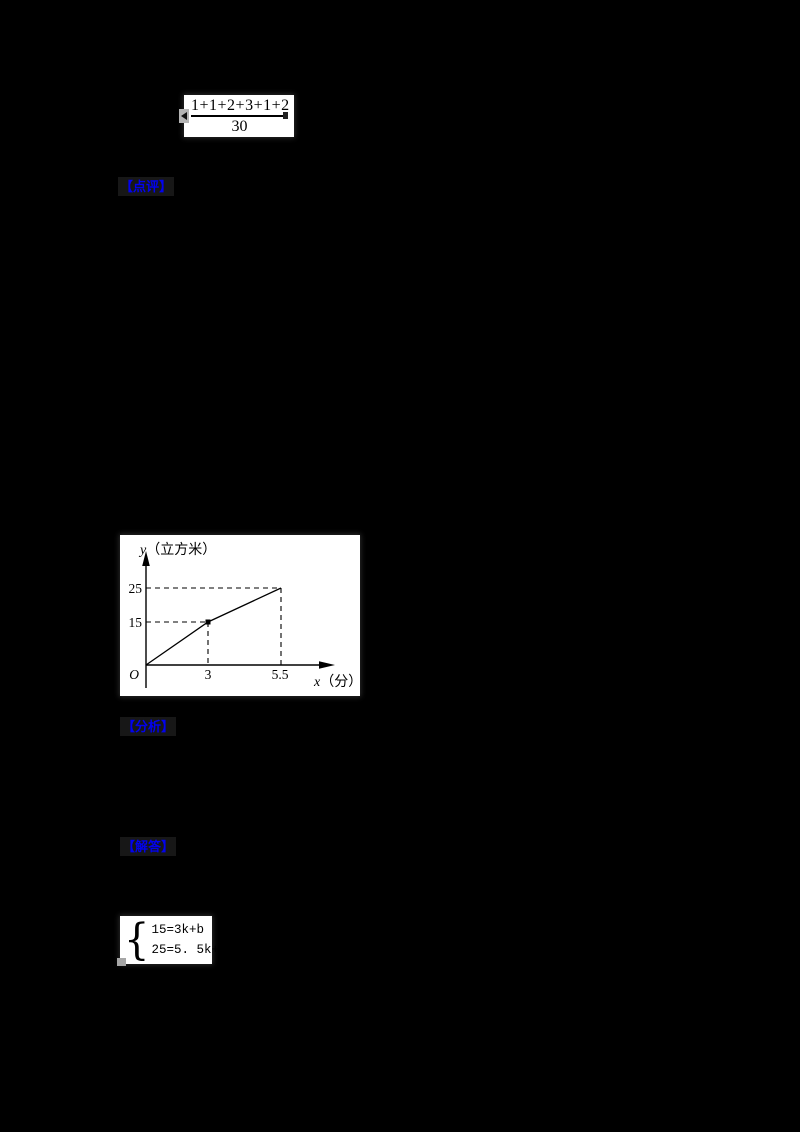  Describe the element at coordinates (336, 682) in the screenshot. I see `x-axis-label: x（分）` at that location.